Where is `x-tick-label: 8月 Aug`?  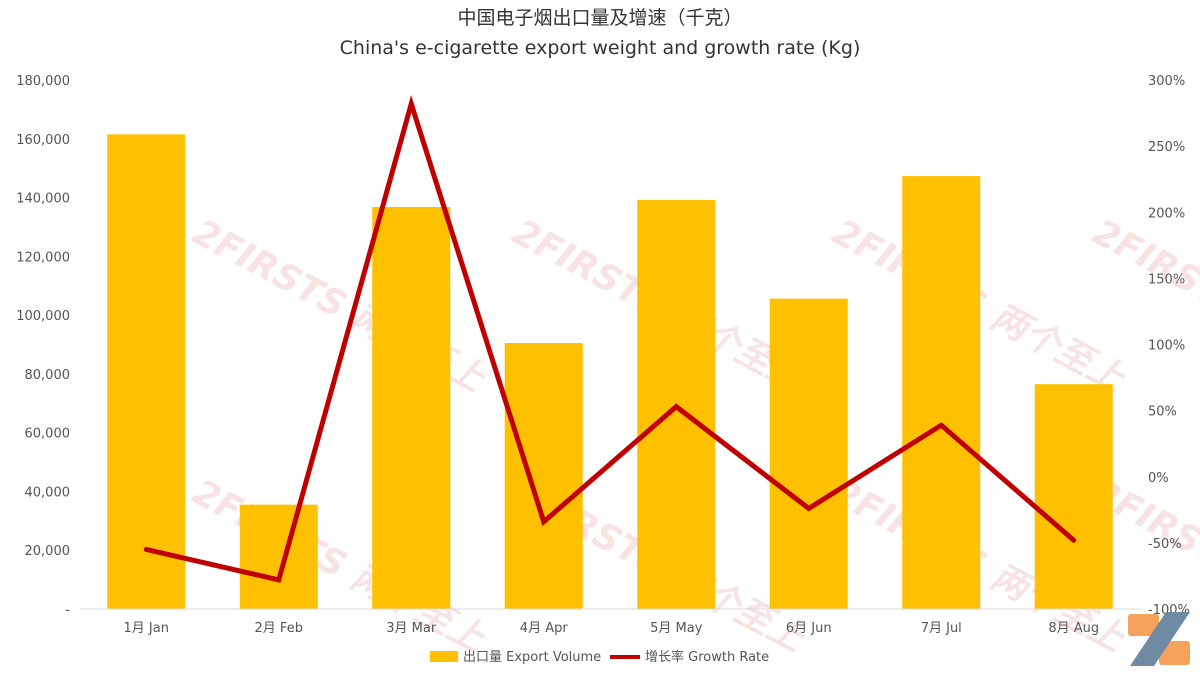 x-tick-label: 8月 Aug is located at coordinates (1073, 628).